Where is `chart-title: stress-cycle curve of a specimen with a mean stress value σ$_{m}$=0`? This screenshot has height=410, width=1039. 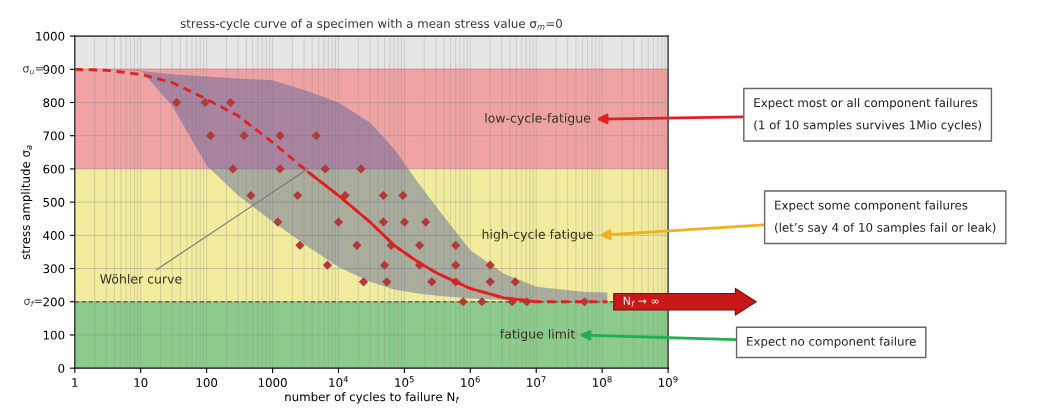 chart-title: stress-cycle curve of a specimen with a mean stress value σ$_{m}$=0 is located at coordinates (371, 24).